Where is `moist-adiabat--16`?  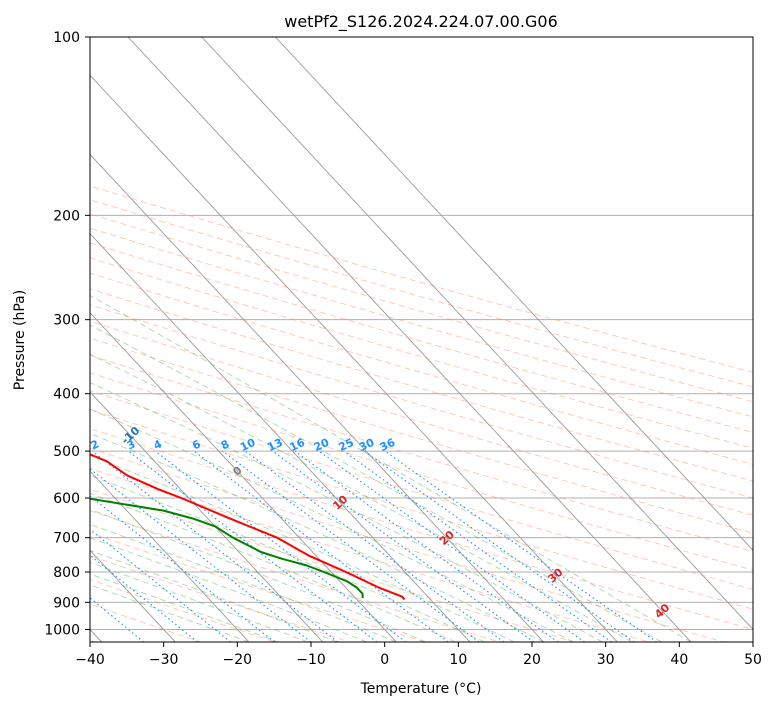 moist-adiabat--16 is located at coordinates (184, 607).